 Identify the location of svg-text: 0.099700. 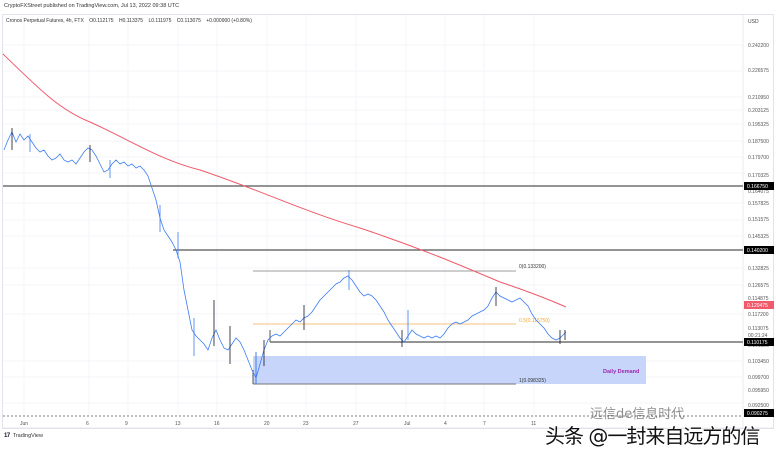
(758, 378).